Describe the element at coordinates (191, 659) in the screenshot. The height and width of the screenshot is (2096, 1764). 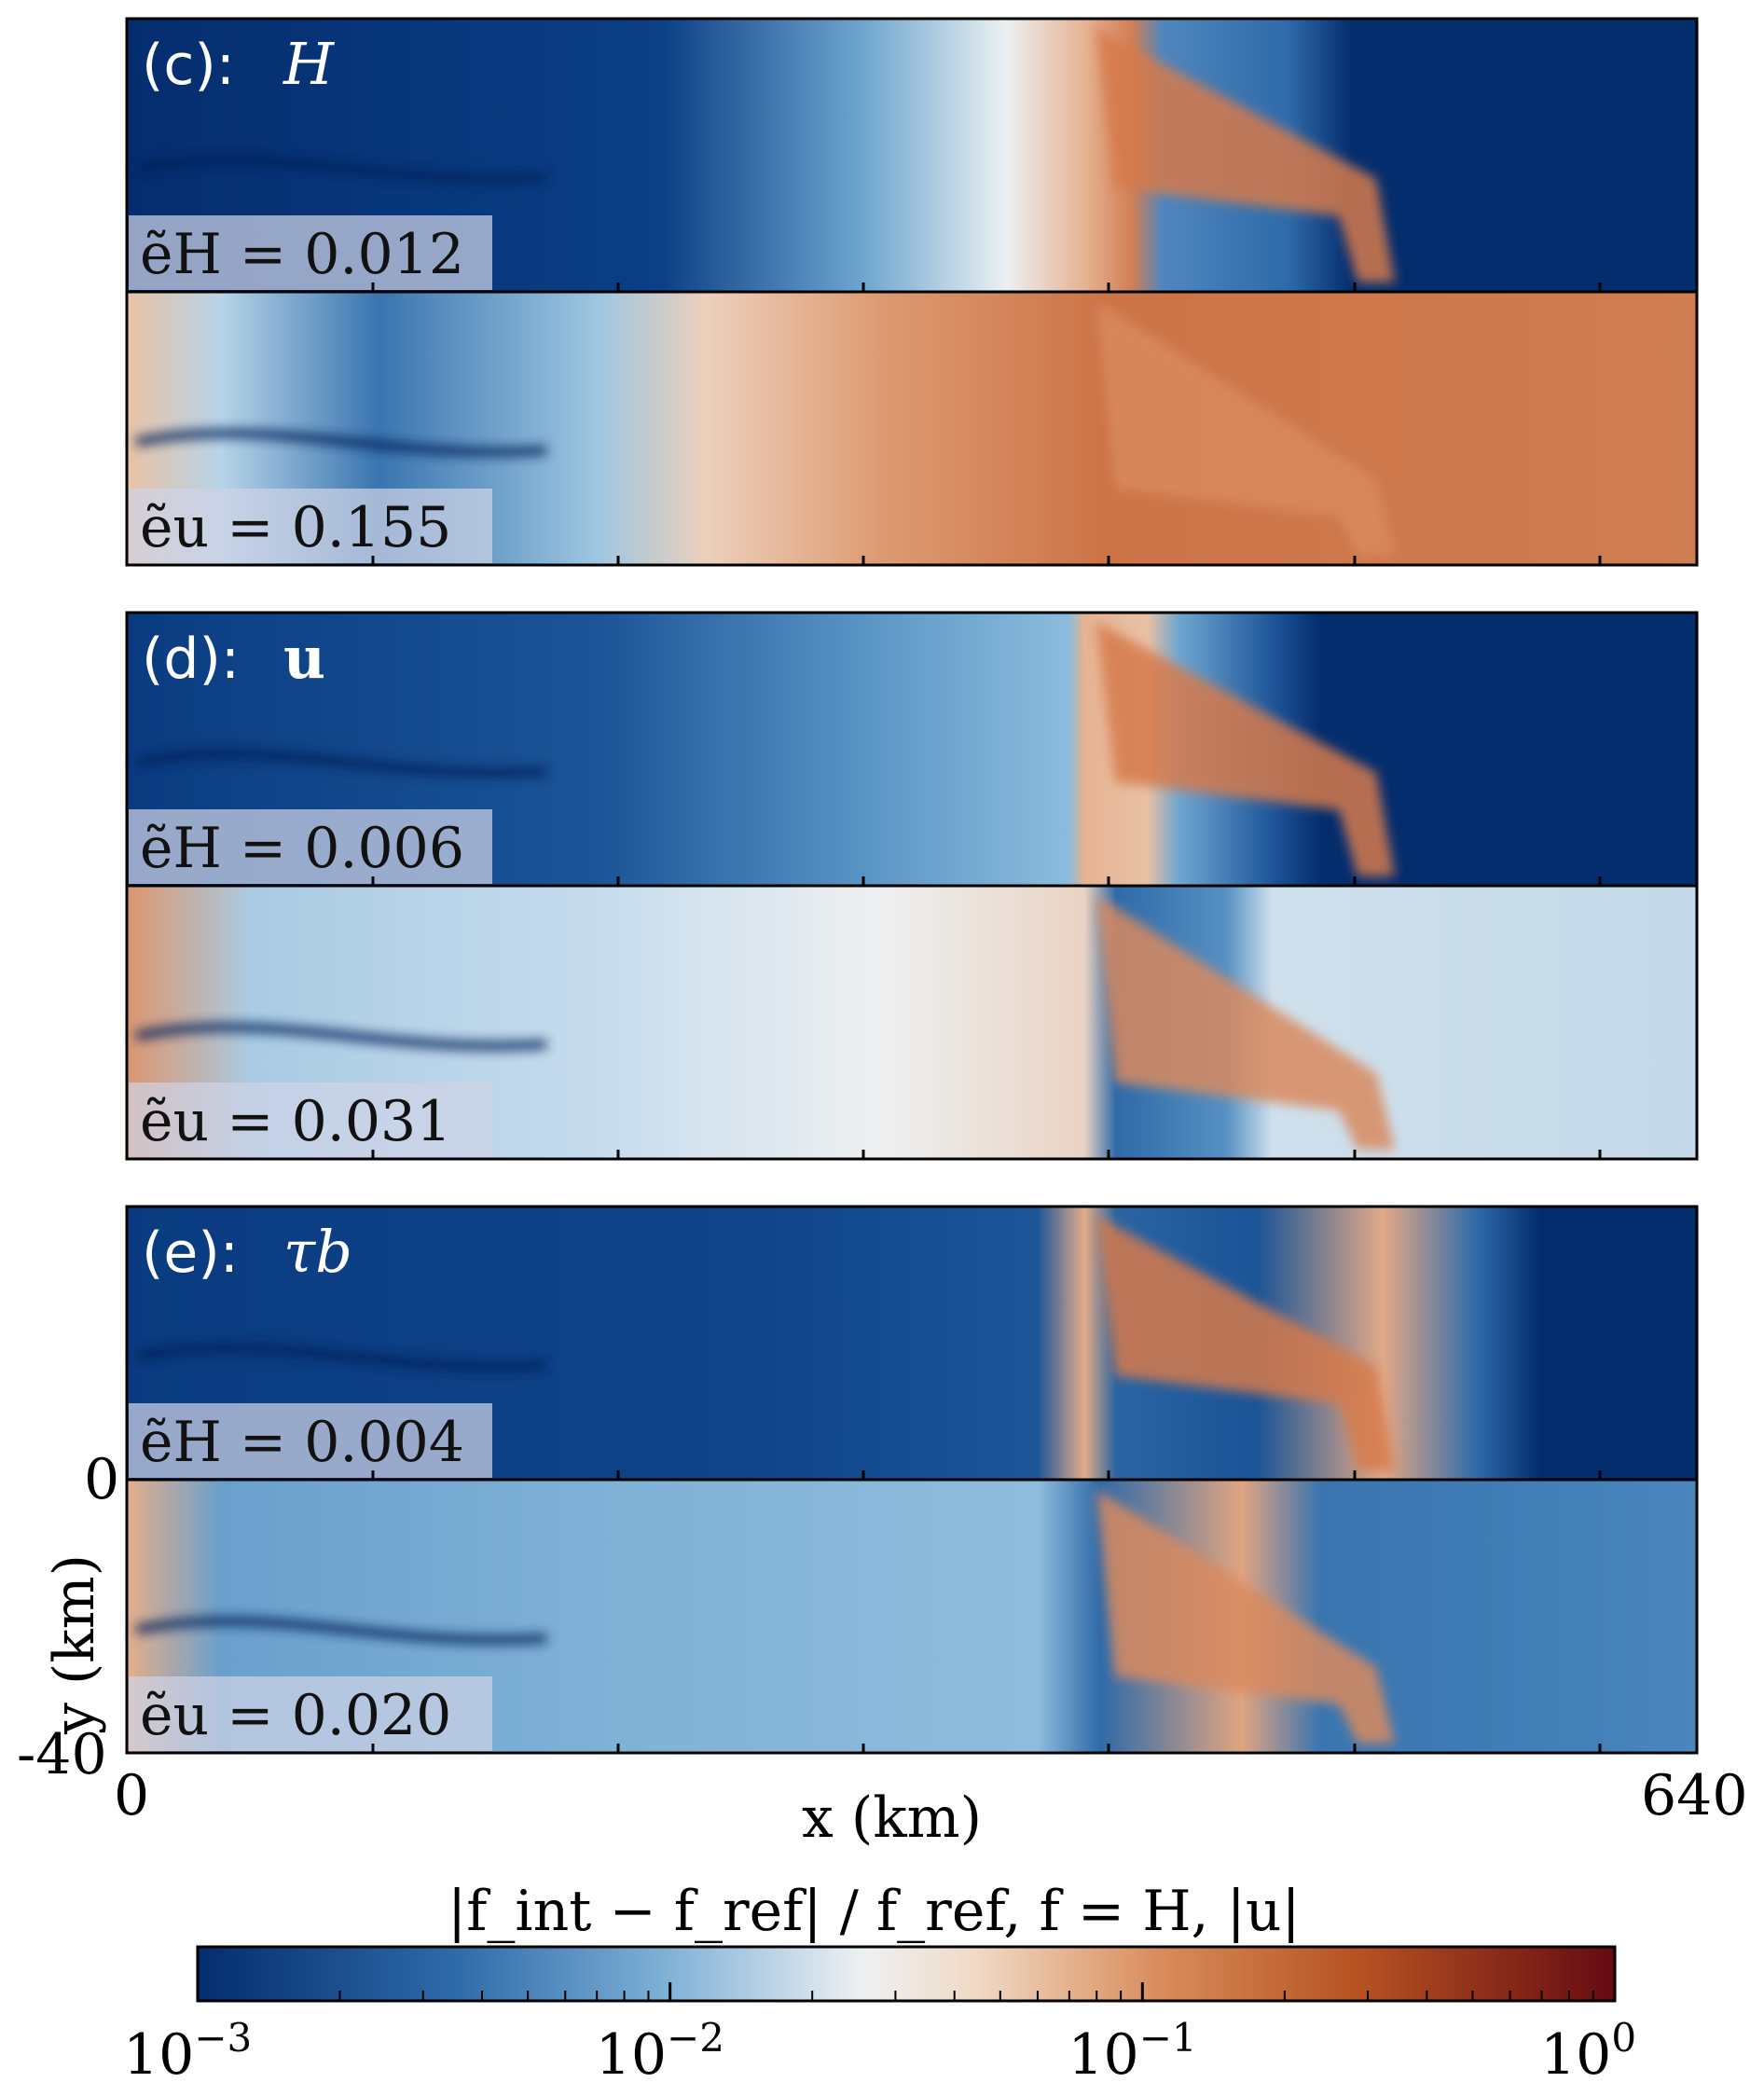
I see `panel-label-d: (d):` at that location.